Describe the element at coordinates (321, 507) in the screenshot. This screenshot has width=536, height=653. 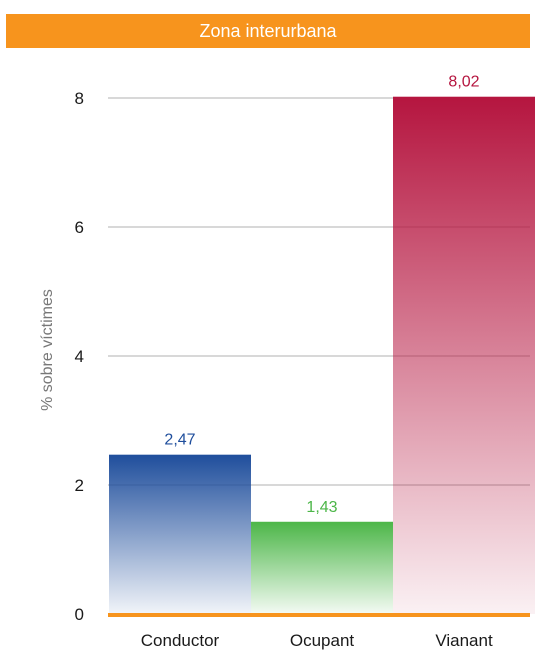
I see `value-label: 1,43` at that location.